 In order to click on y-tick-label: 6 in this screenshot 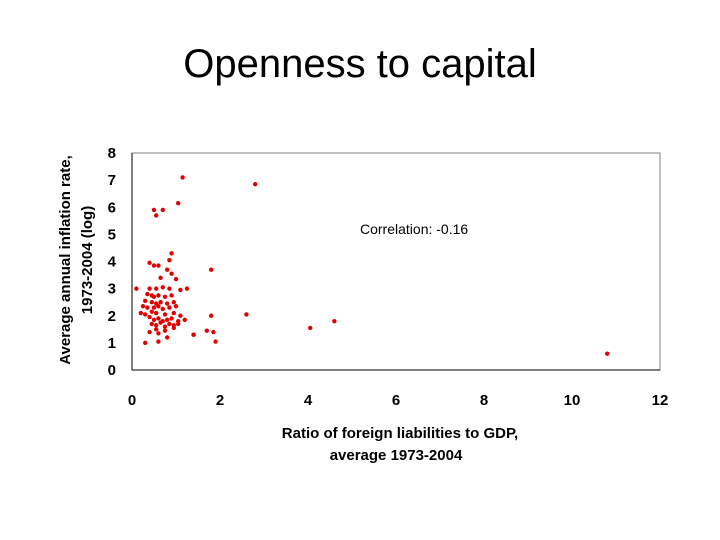, I will do `click(112, 207)`.